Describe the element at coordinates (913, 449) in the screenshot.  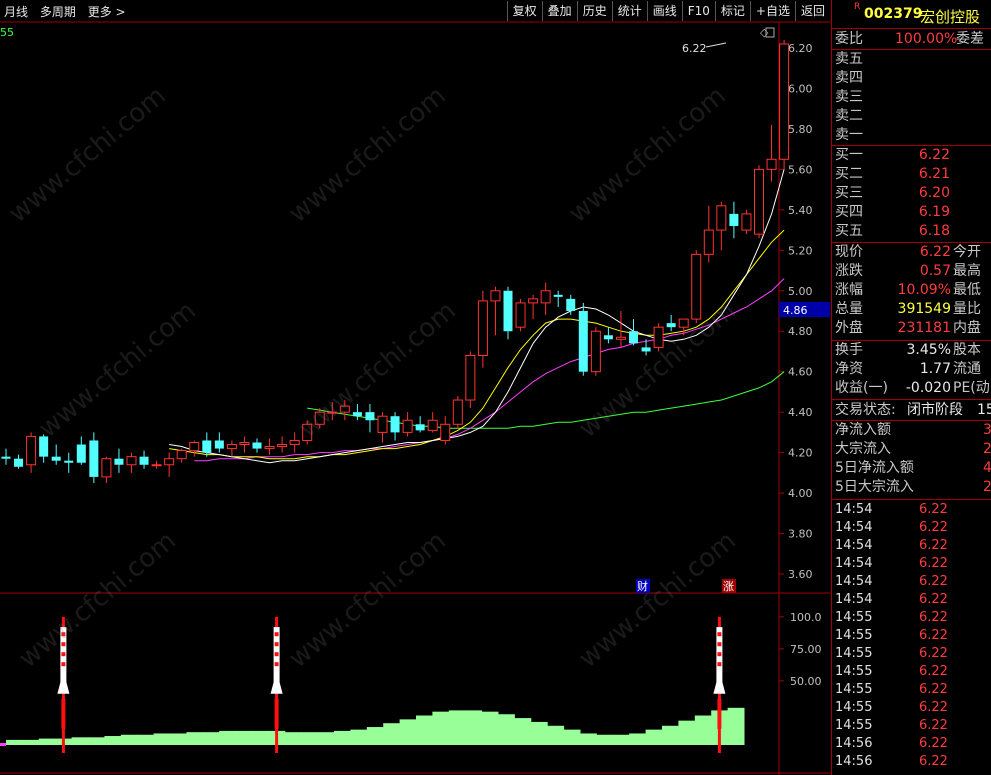
I see `flow-row: 大宗流入 2` at that location.